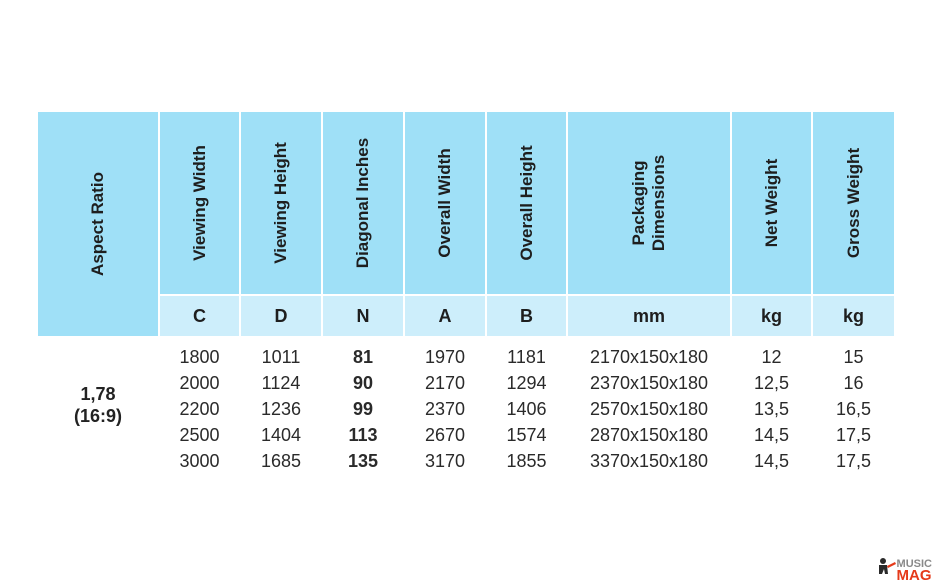 The image size is (940, 587). Describe the element at coordinates (199, 316) in the screenshot. I see `unit-viewing-width: C` at that location.